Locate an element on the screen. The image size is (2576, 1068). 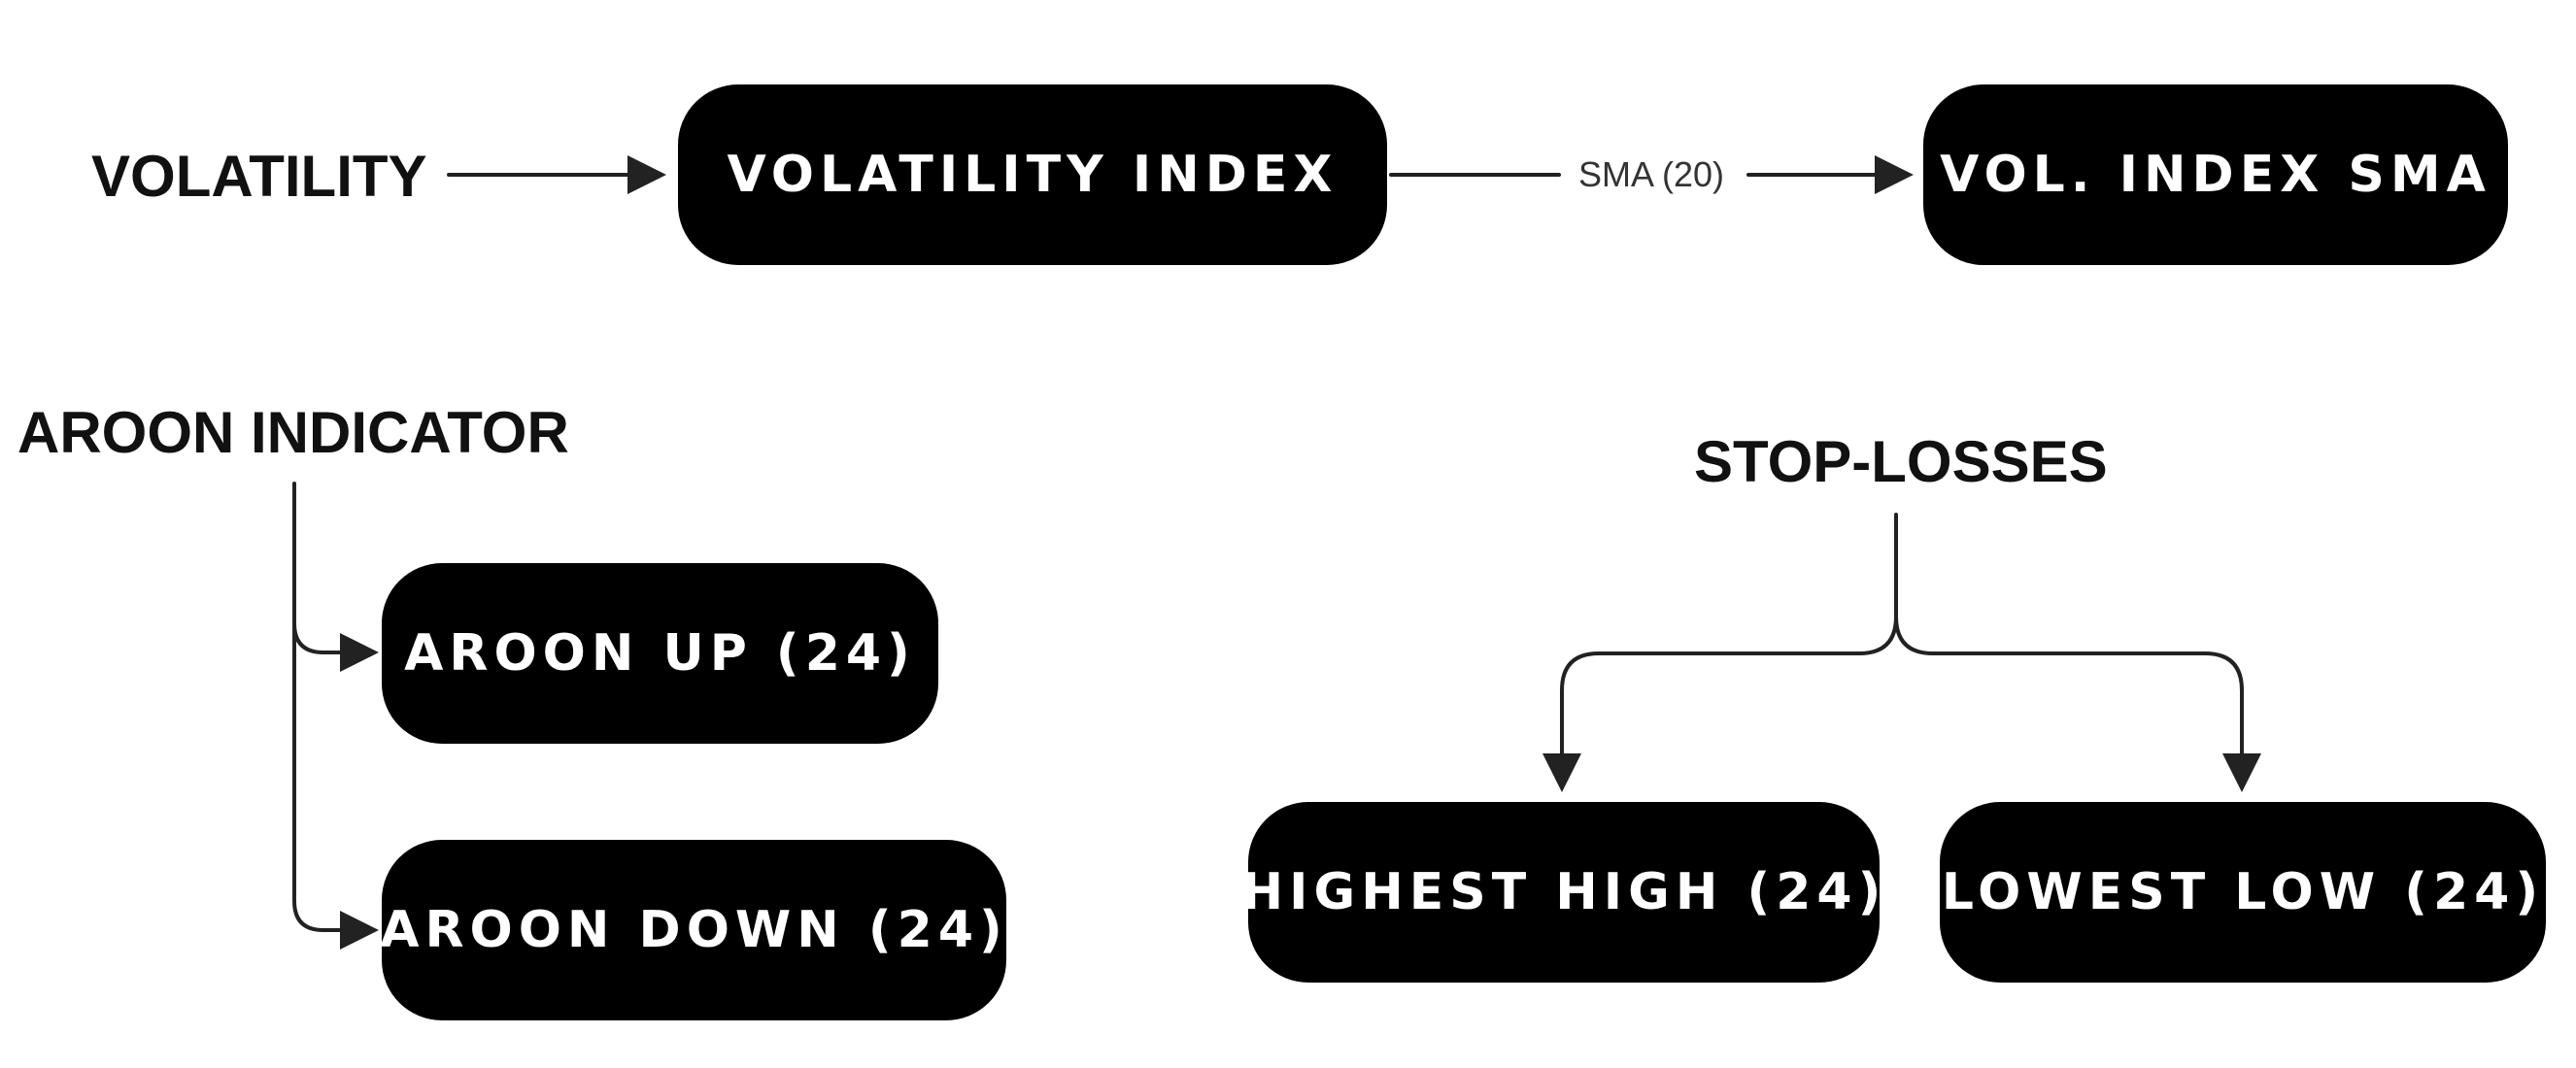
aroon-trunk-line is located at coordinates (335, 716).